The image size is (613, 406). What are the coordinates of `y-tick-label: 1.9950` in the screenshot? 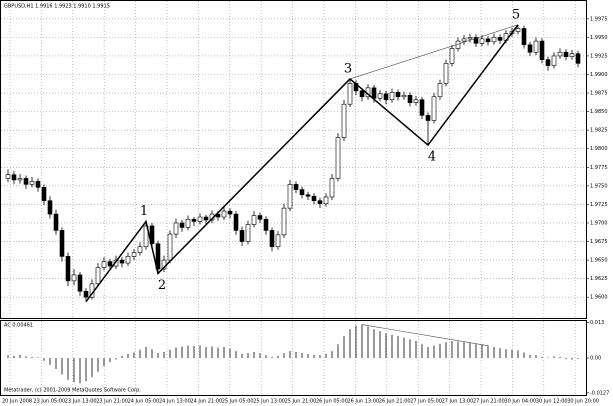 It's located at (599, 38).